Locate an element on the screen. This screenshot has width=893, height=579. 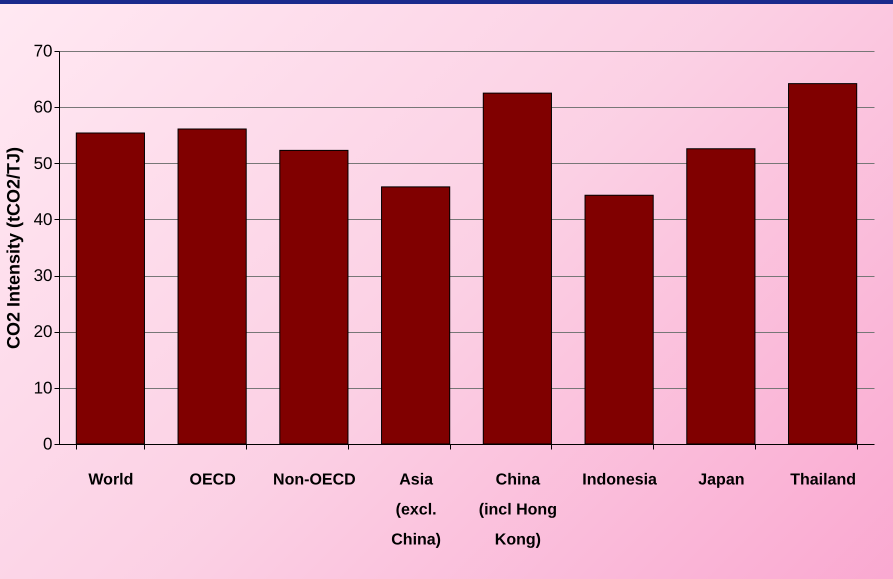
x-tick-label: Thailand is located at coordinates (823, 480).